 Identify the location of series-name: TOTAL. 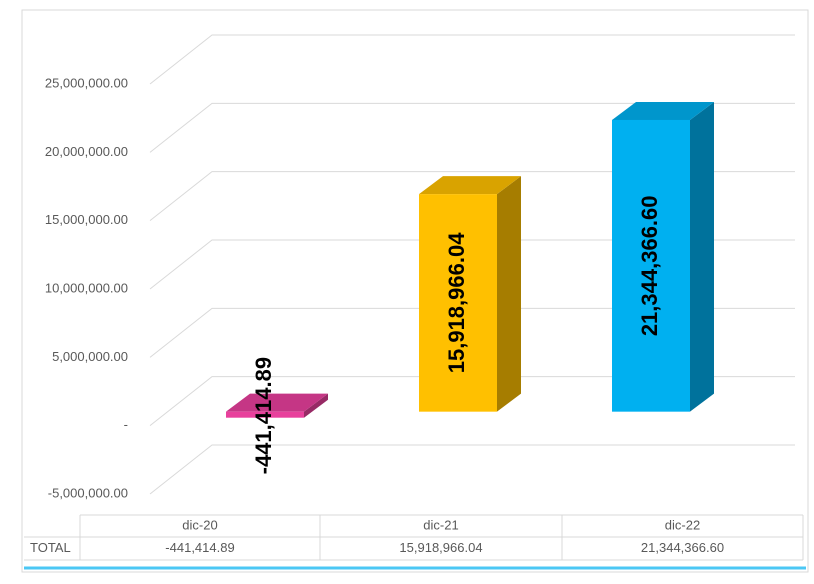
(50, 547).